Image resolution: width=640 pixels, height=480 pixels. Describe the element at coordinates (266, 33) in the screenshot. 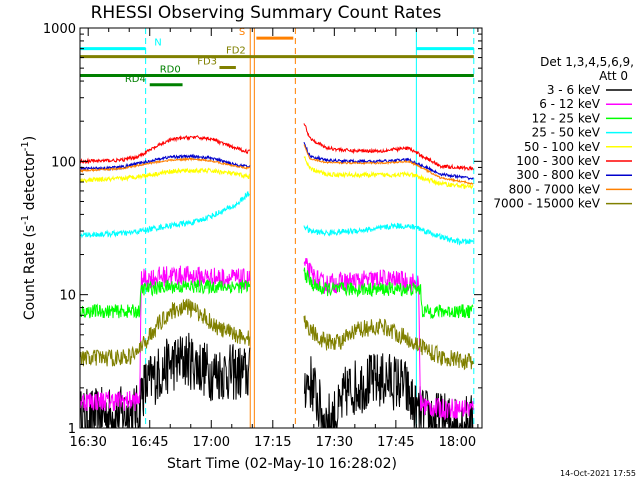

I see `state-bar-s: S` at that location.